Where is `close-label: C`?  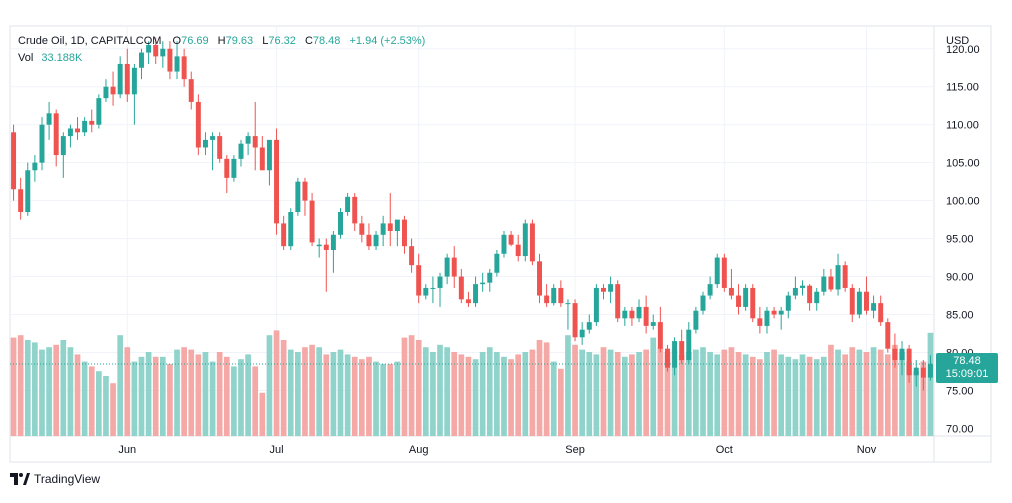
close-label: C is located at coordinates (308, 41).